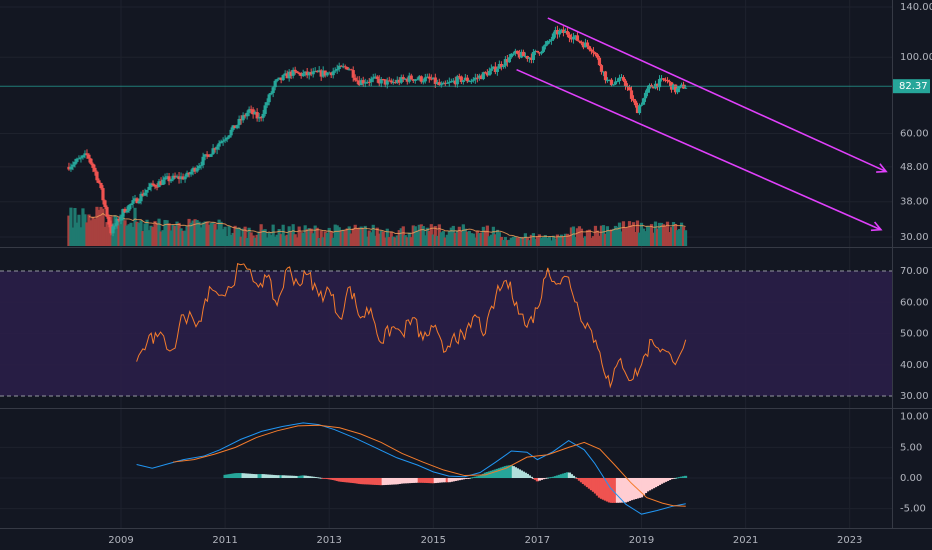 Image resolution: width=932 pixels, height=550 pixels. What do you see at coordinates (914, 396) in the screenshot?
I see `rsi-axis-label: 30.00` at bounding box center [914, 396].